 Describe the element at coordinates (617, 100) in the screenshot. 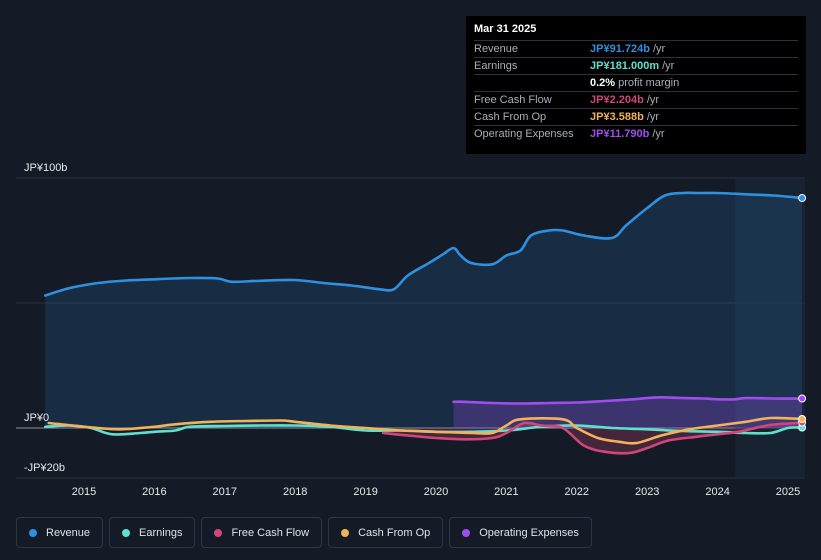

I see `tooltip-value: JP¥2.204b` at that location.